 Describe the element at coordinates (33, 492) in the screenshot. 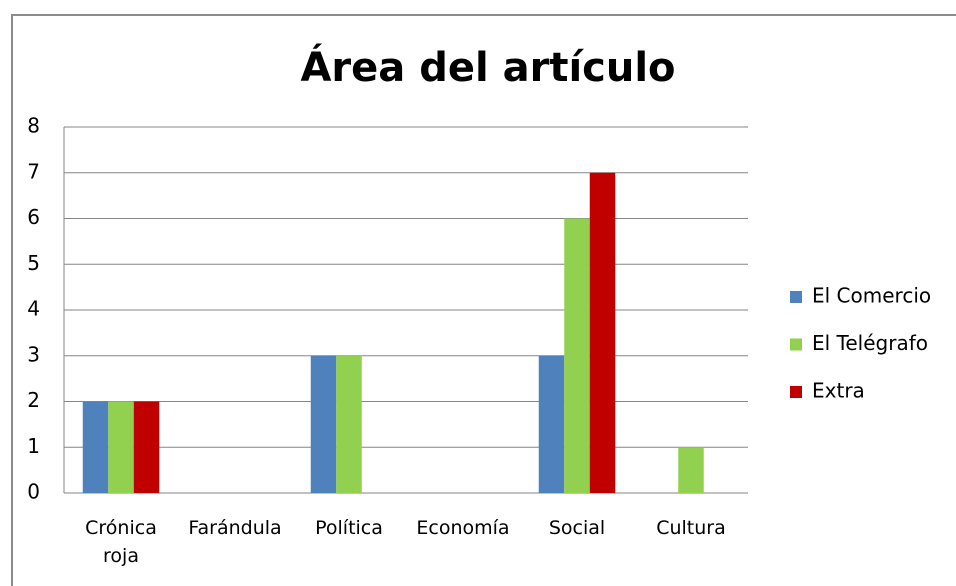

I see `y-tick-label: 0` at that location.